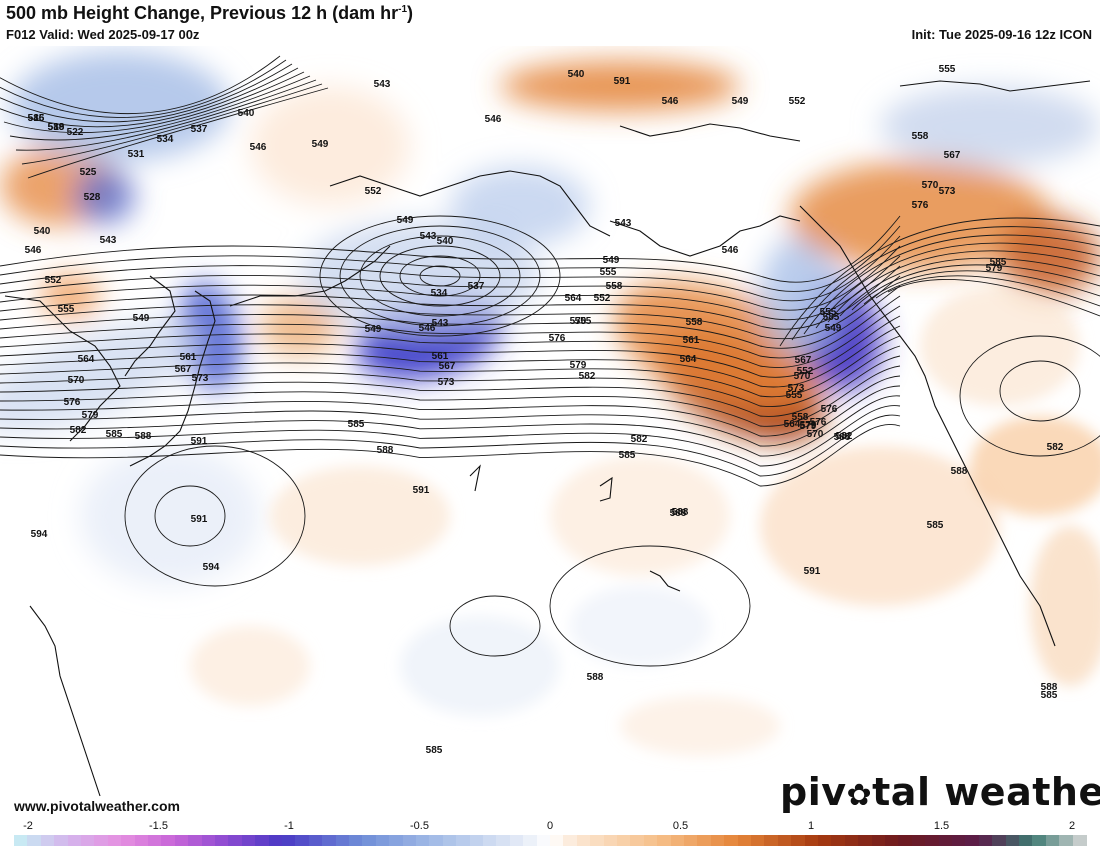 The width and height of the screenshot is (1100, 850). I want to click on contour-label: 537, so click(476, 286).